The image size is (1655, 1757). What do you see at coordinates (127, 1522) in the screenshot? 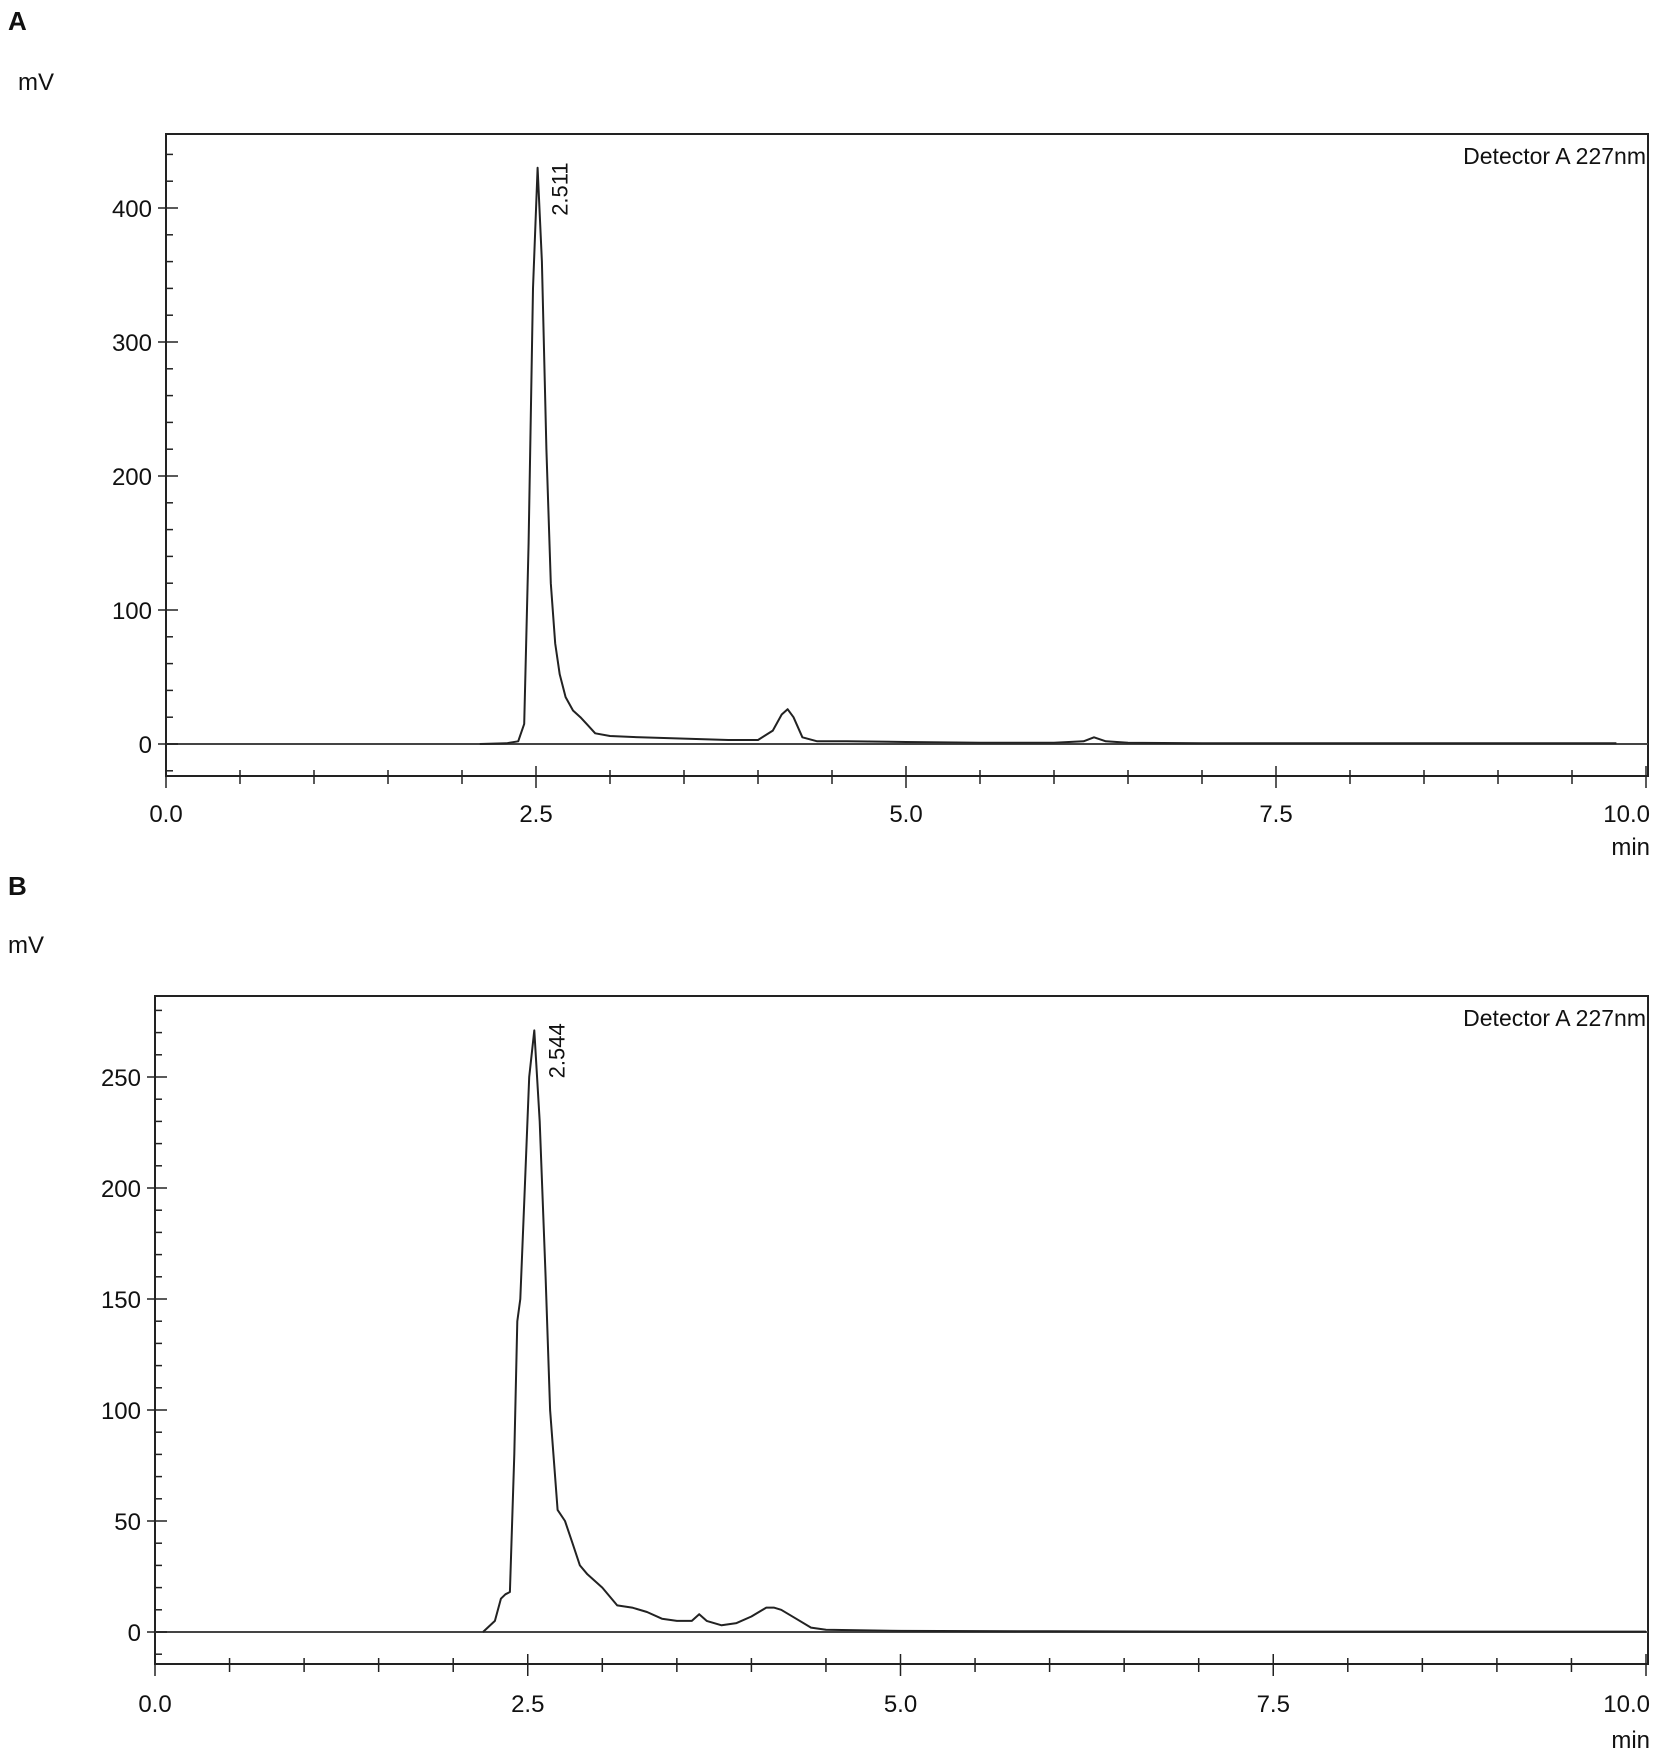
I see `y-tick-label: 50` at bounding box center [127, 1522].